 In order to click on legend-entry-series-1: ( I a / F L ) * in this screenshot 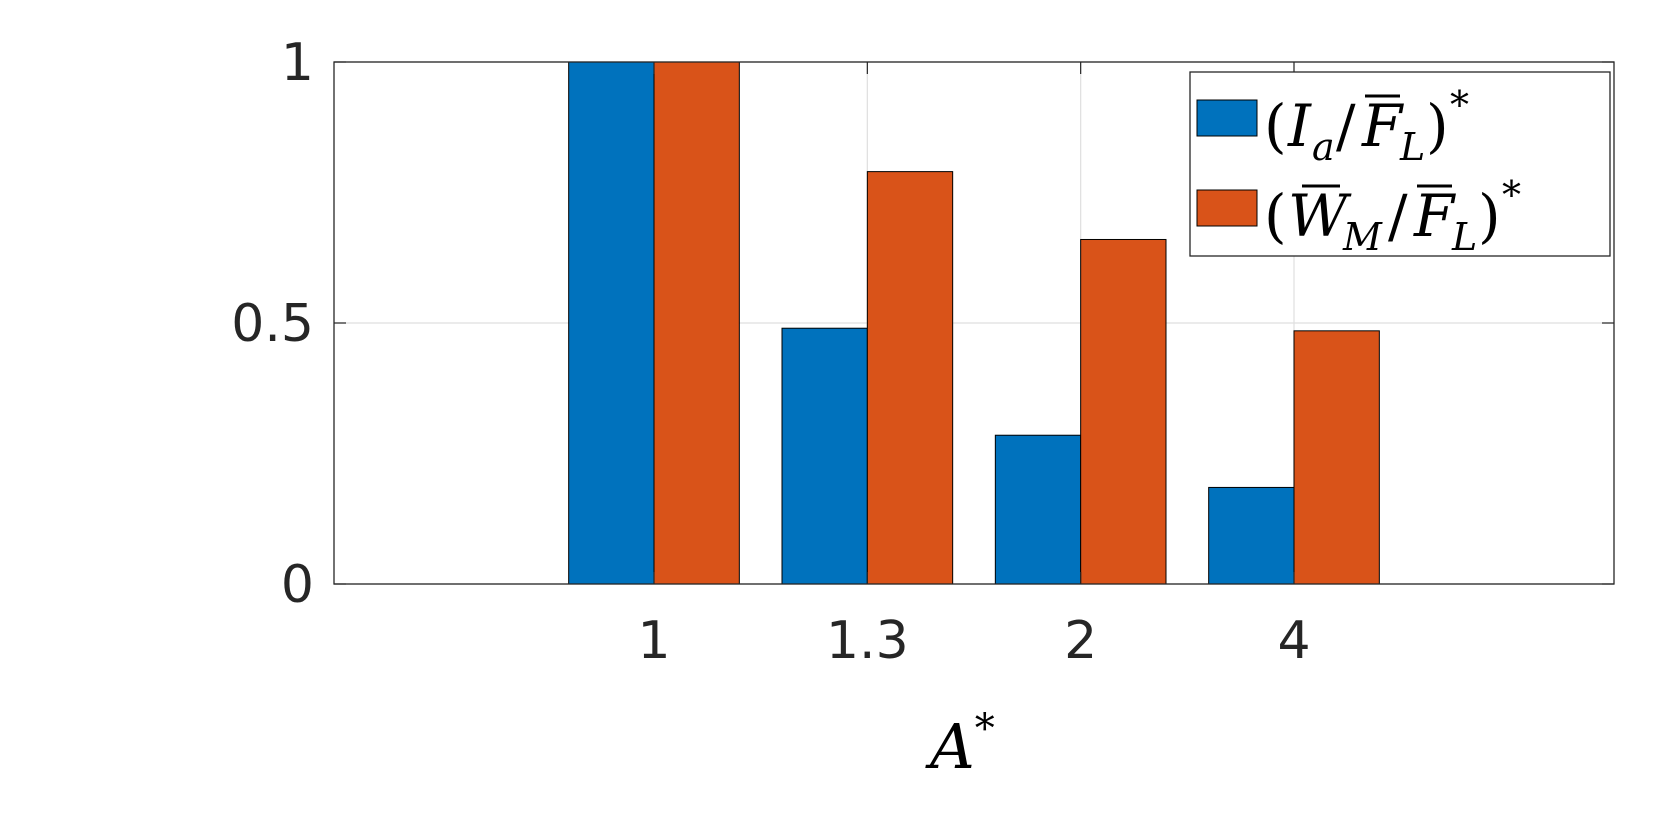, I will do `click(1366, 126)`.